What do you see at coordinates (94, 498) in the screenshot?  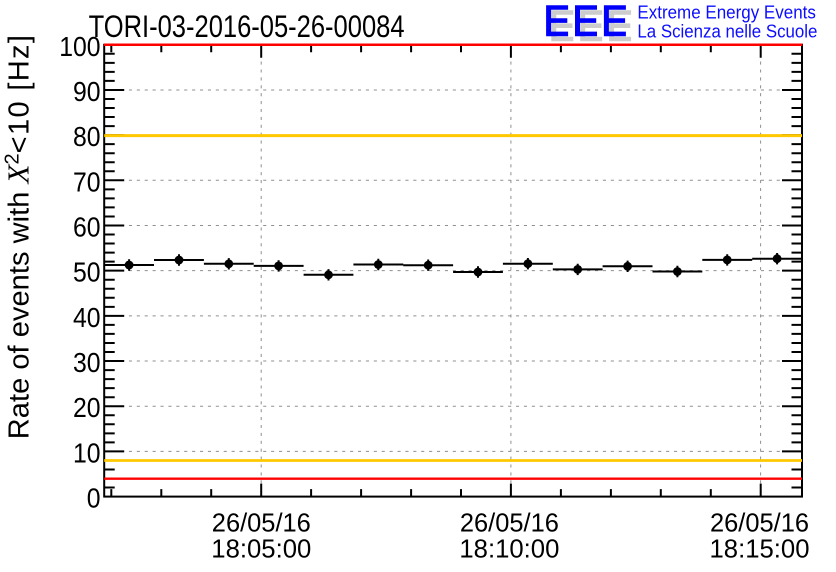 I see `svg-text: 0` at bounding box center [94, 498].